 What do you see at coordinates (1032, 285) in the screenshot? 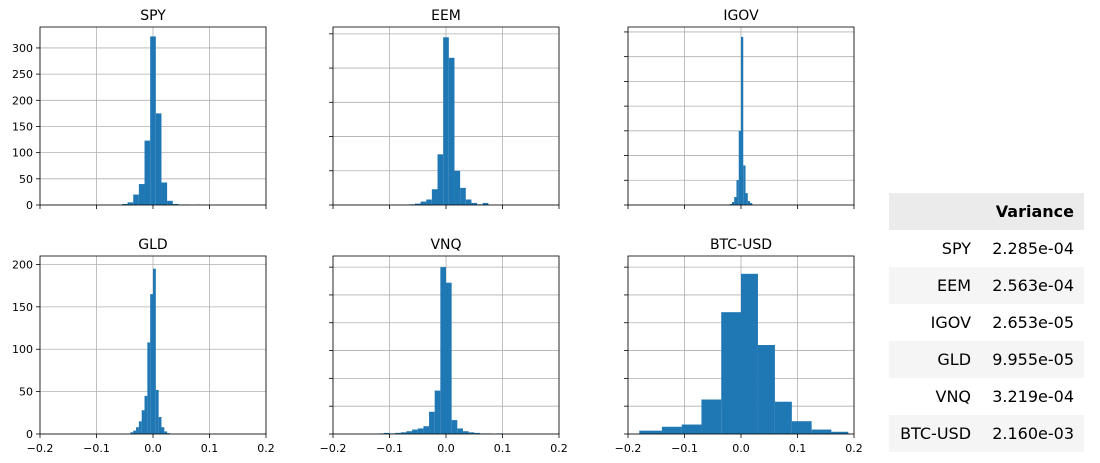
I see `row-value: 2.563e-04` at bounding box center [1032, 285].